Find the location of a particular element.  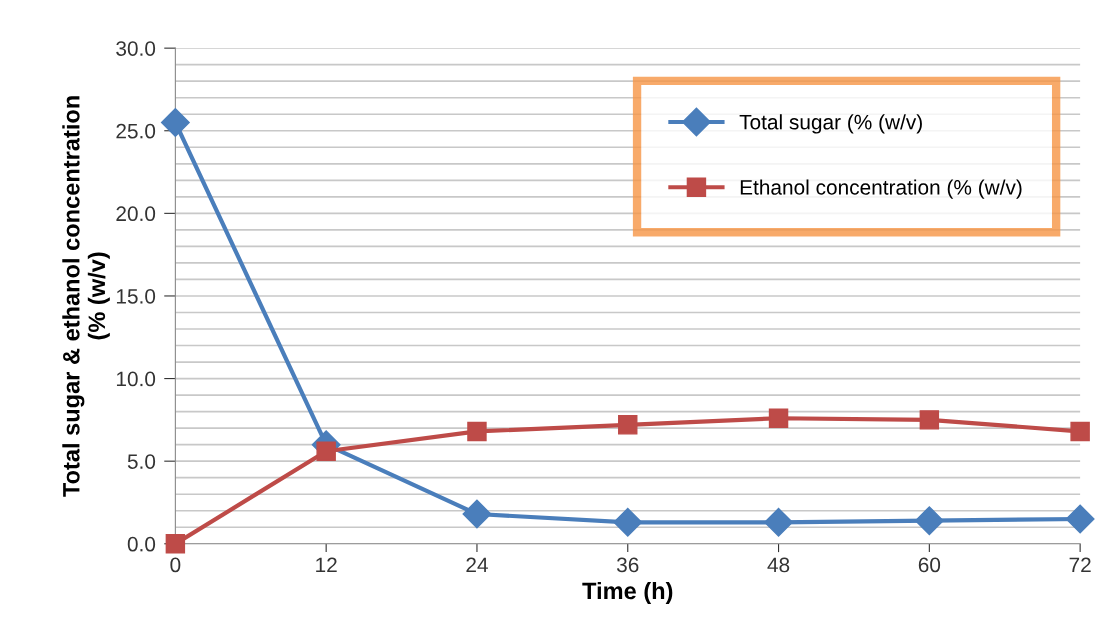

y-tick-label: 30.0 is located at coordinates (136, 48).